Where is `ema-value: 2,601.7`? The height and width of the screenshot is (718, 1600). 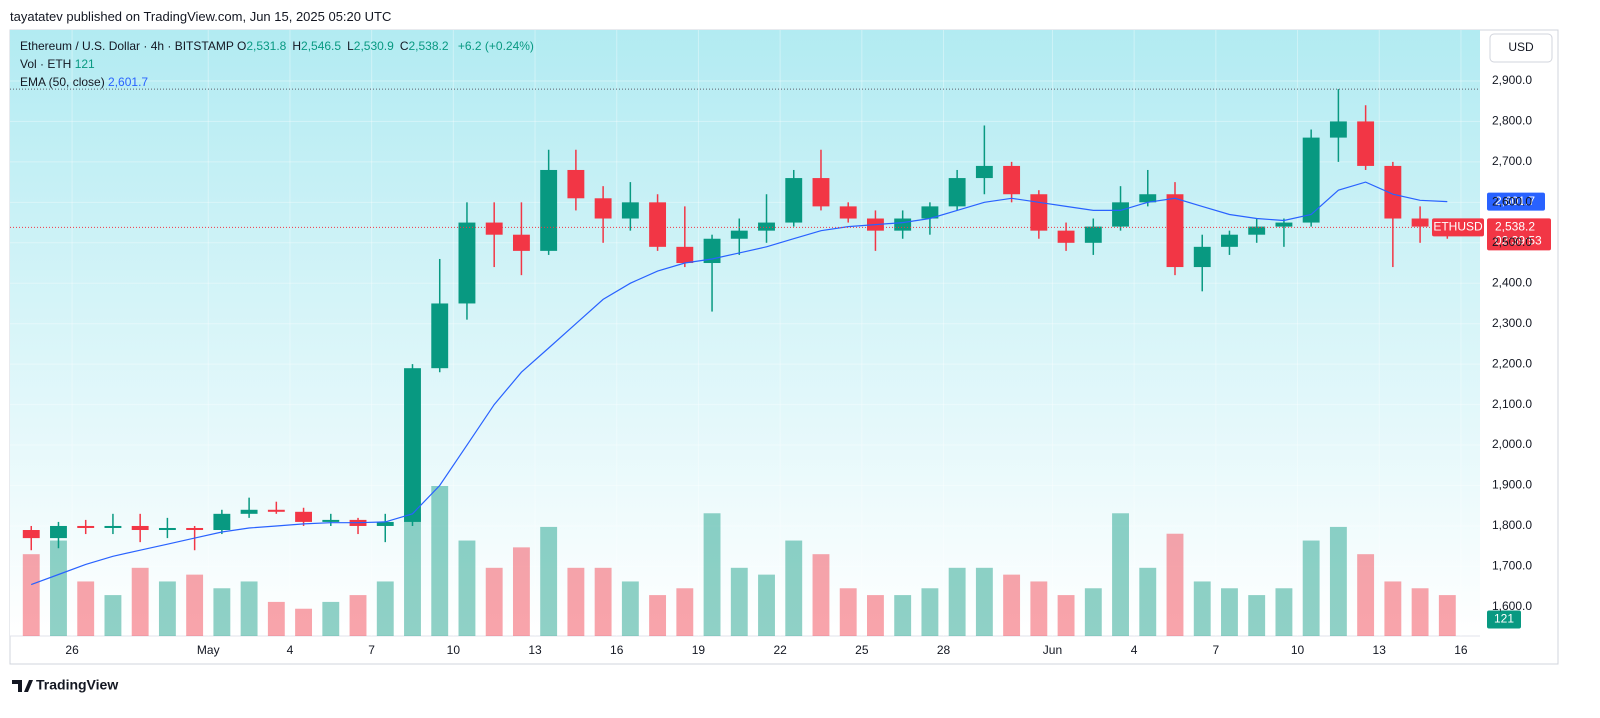
ema-value: 2,601.7 is located at coordinates (128, 82).